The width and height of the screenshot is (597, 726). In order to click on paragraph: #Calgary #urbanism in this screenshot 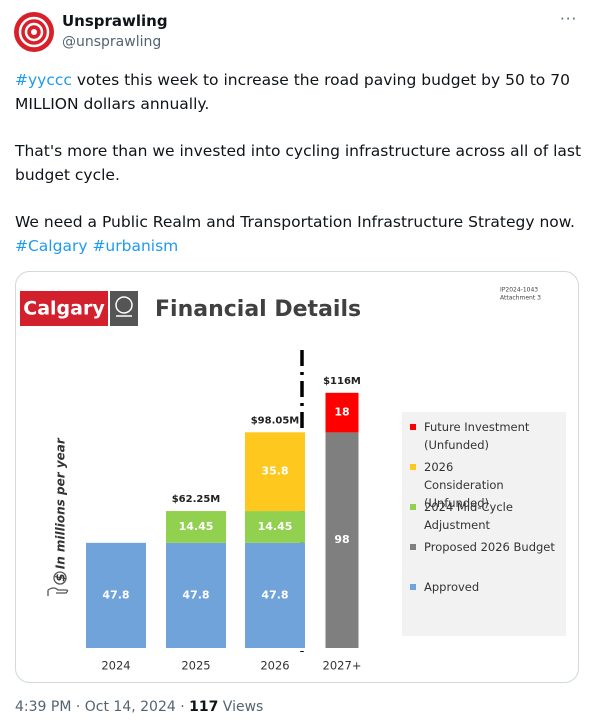, I will do `click(300, 246)`.